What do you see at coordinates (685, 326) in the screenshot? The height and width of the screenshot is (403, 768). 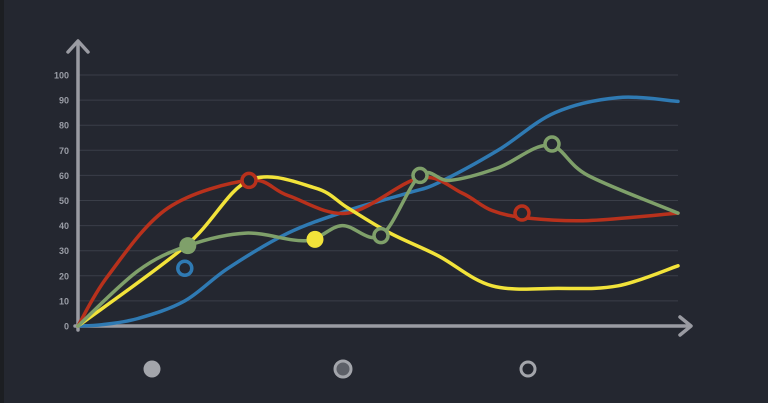 I see `x-axis-arrow` at bounding box center [685, 326].